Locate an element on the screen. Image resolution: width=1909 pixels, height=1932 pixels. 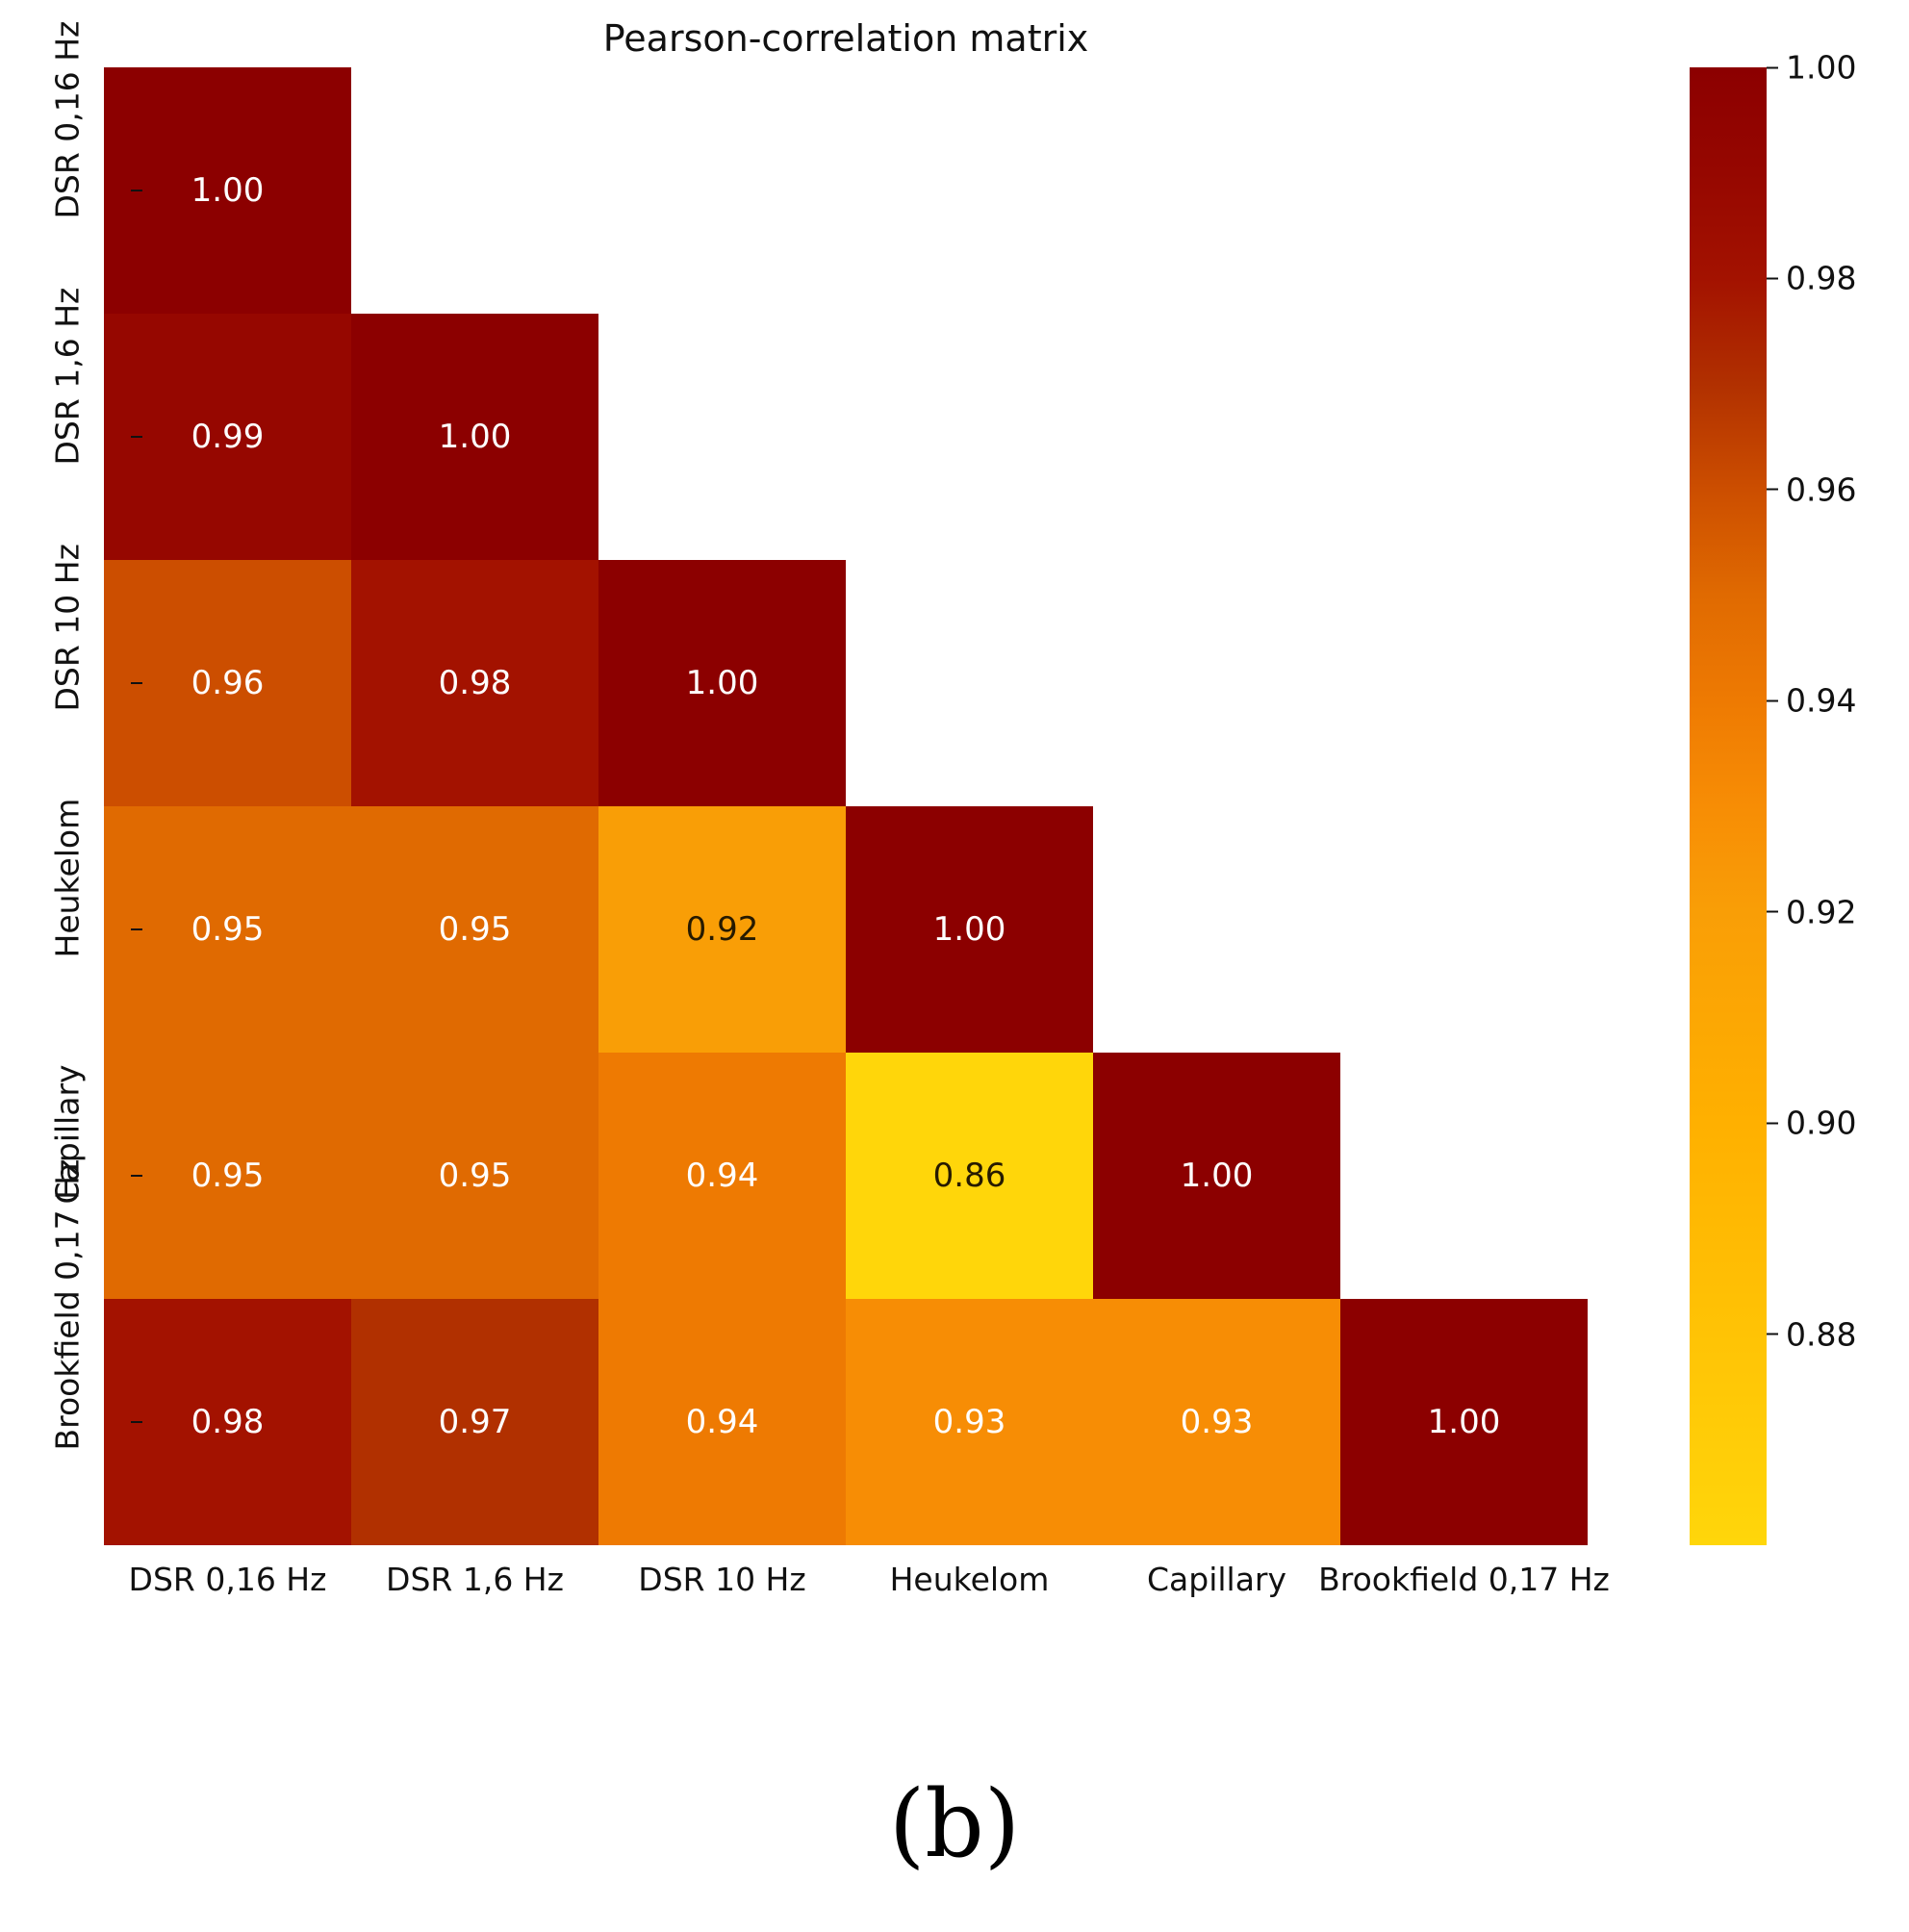
heatmap-cell-value: 0.96 is located at coordinates (228, 683).